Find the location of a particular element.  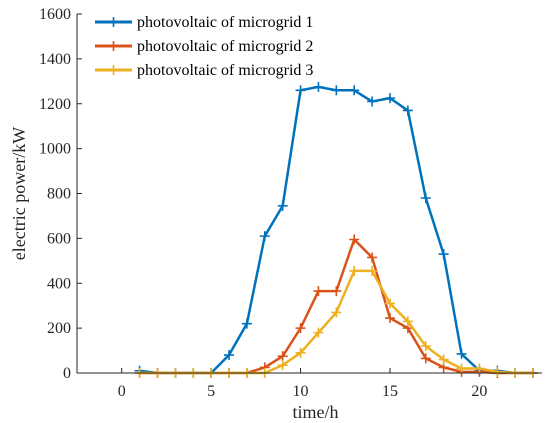

y-axis-ticks: 0 200 400 600 800 1000 1200 1400 1600 is located at coordinates (60, 194).